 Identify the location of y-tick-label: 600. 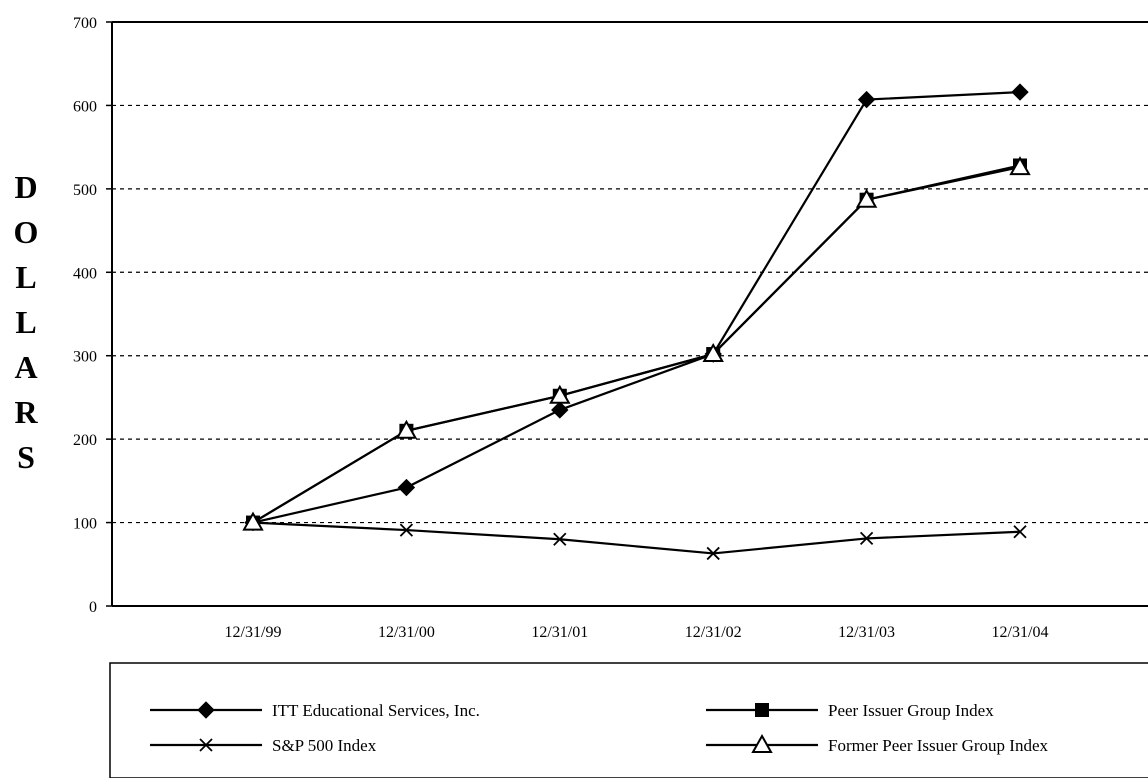
(85, 106).